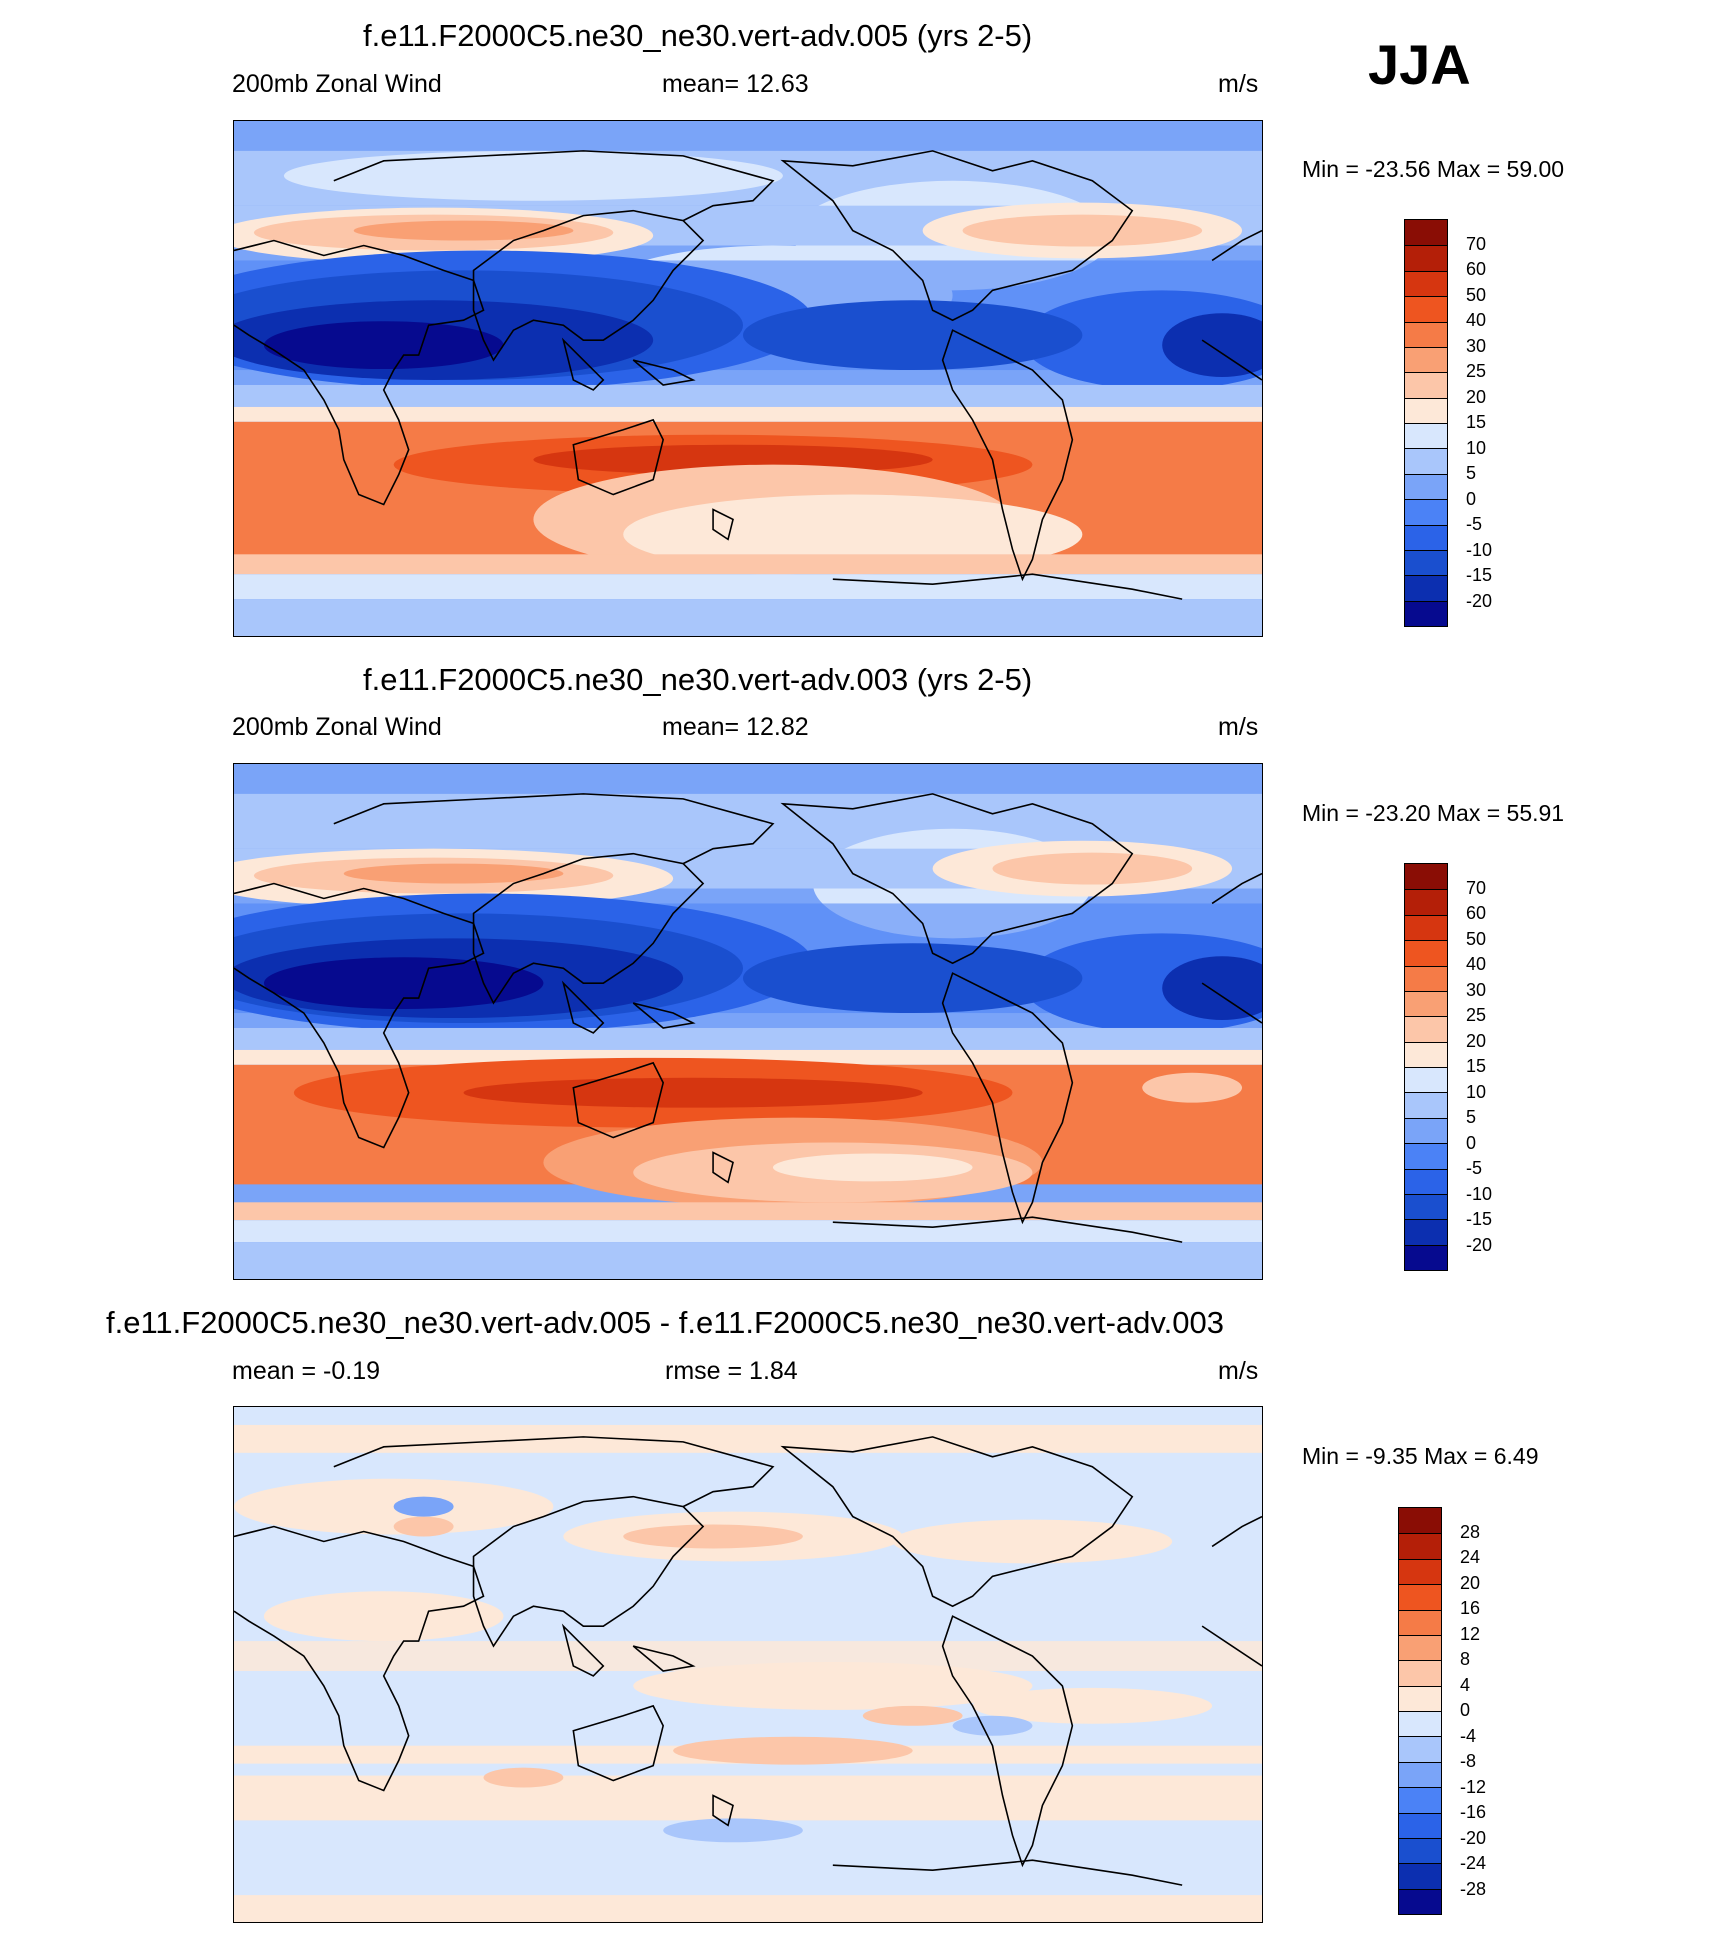 This screenshot has width=1710, height=1936. What do you see at coordinates (1476, 913) in the screenshot?
I see `colorbar-tick-label: 60` at bounding box center [1476, 913].